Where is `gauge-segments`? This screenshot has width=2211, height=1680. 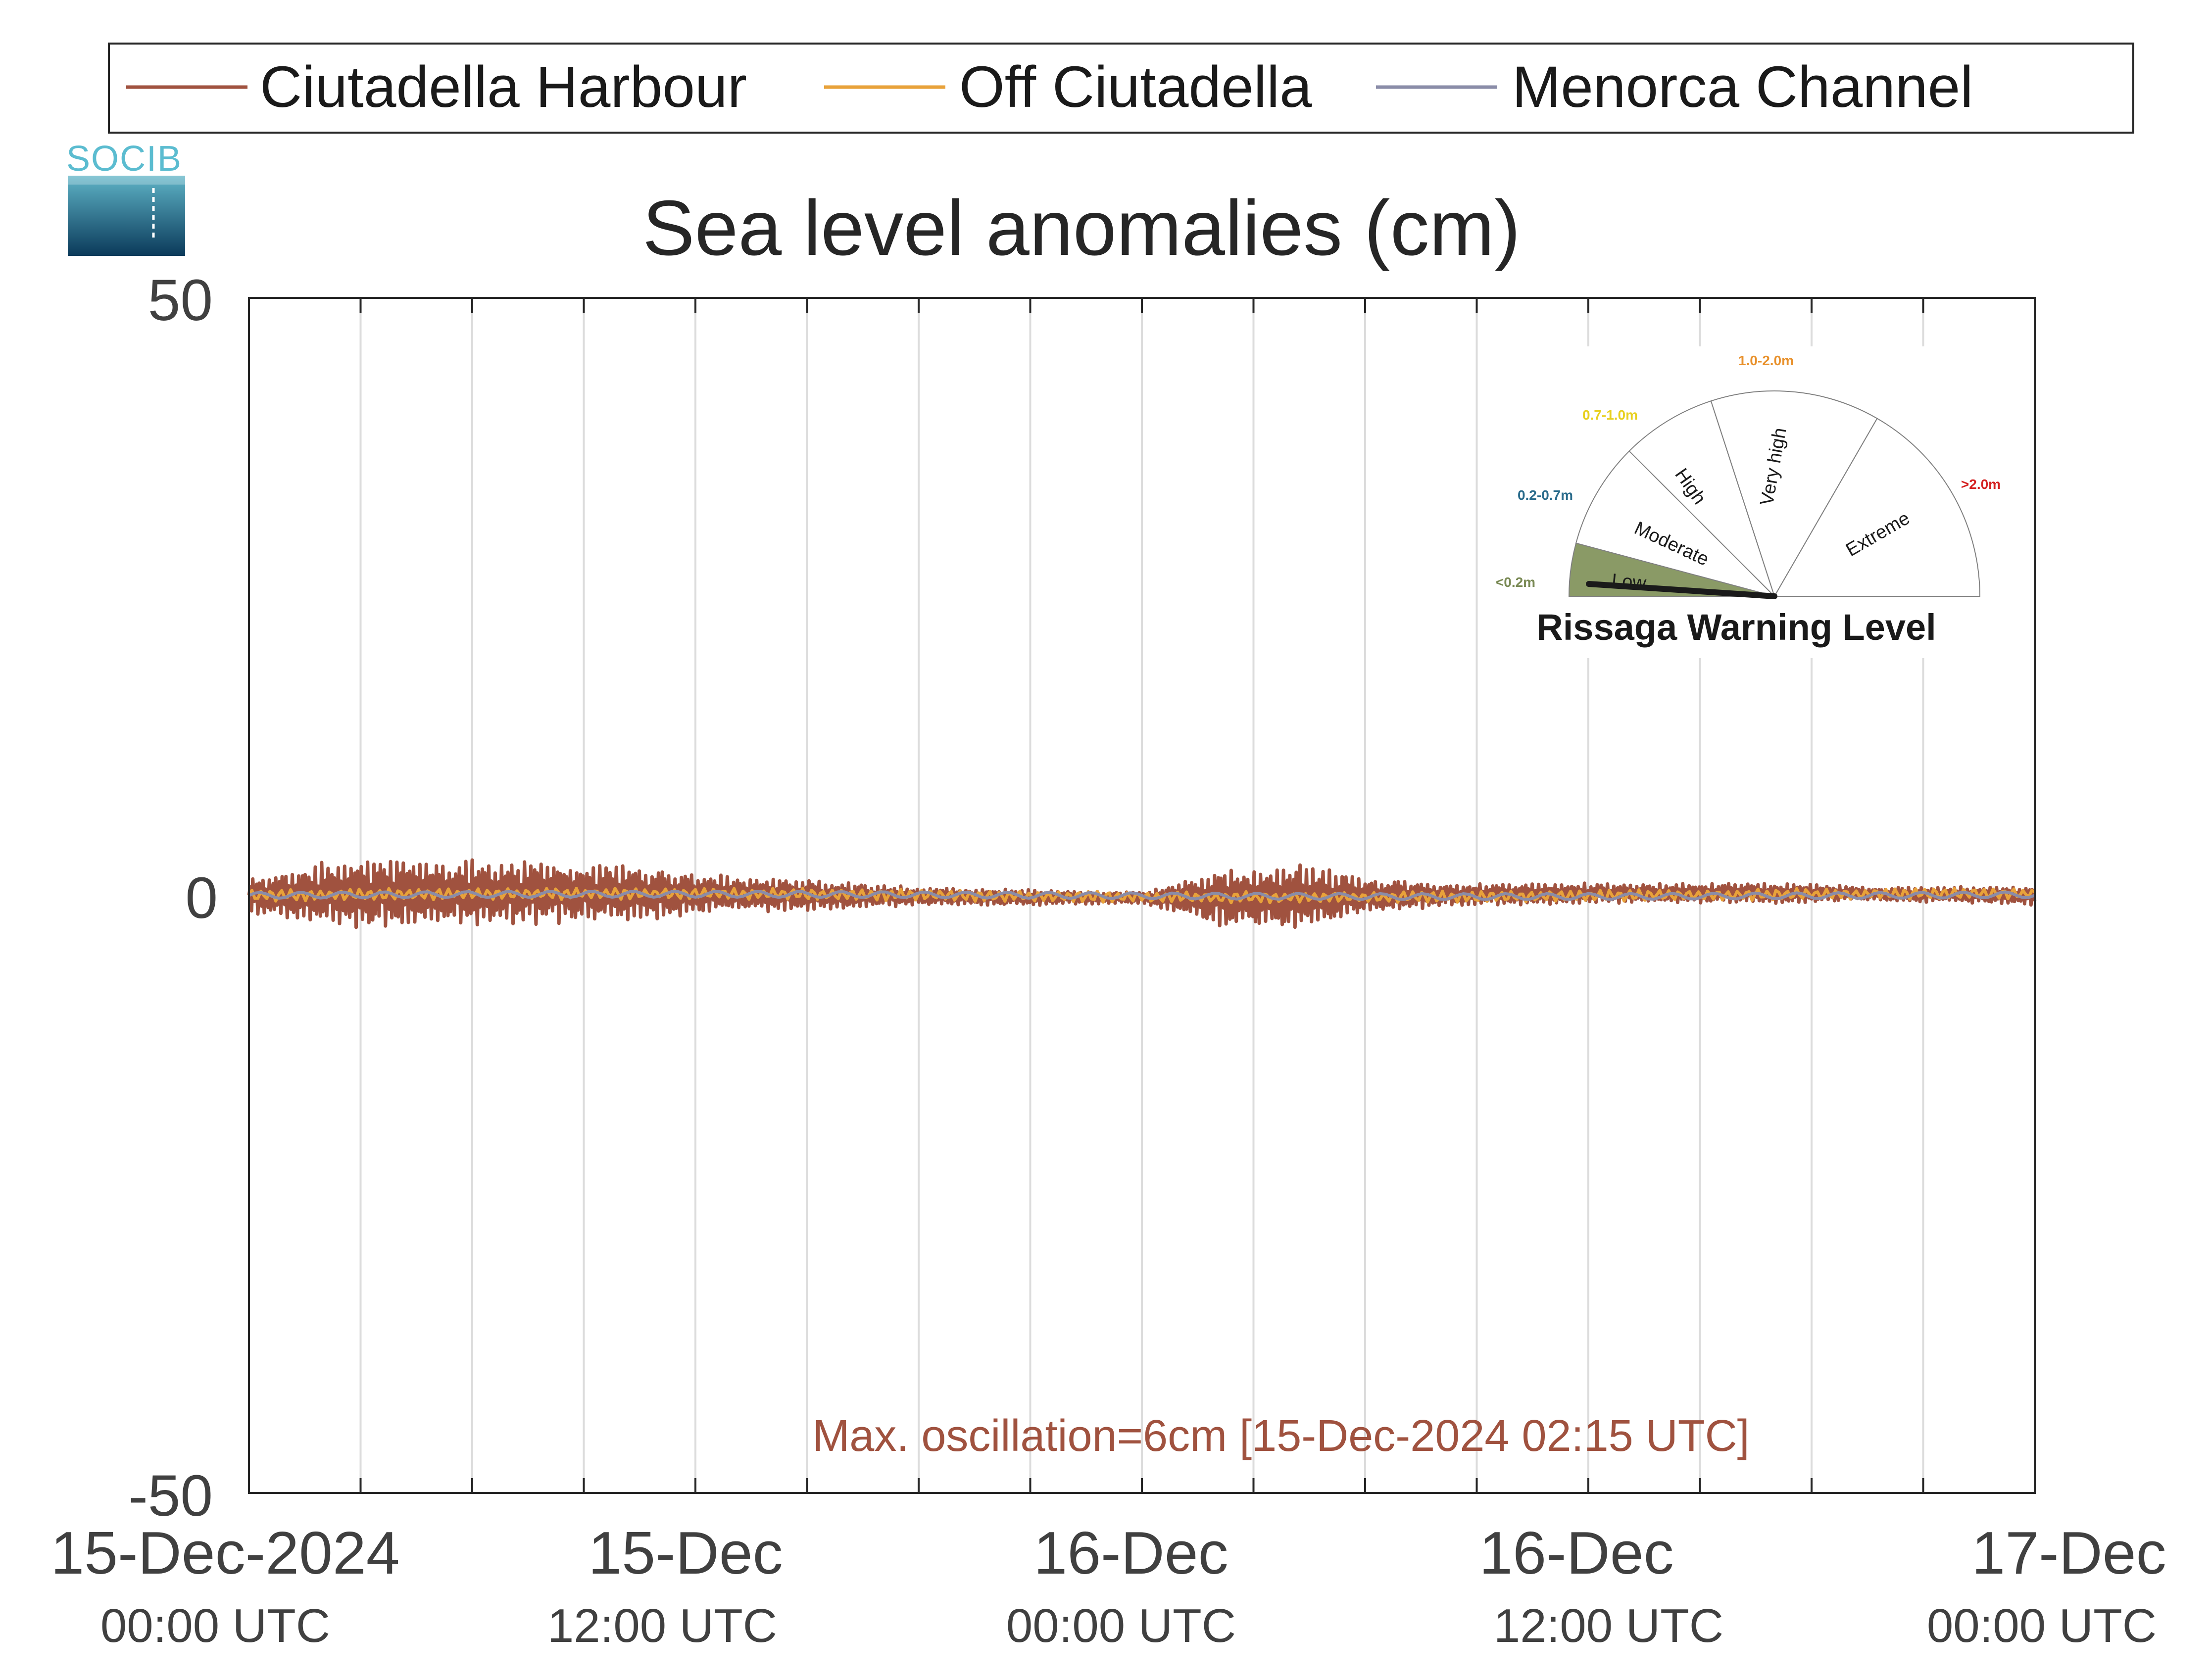 gauge-segments is located at coordinates (1774, 494).